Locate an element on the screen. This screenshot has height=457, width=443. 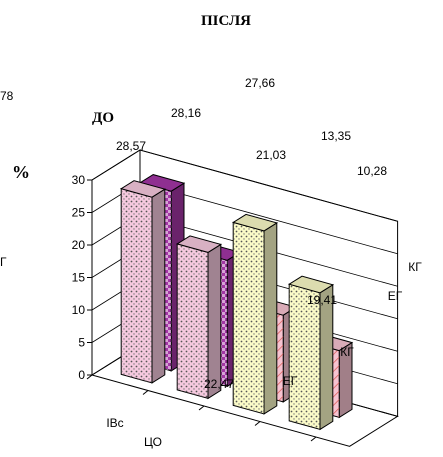
y-tick-label: 30 is located at coordinates (79, 180).